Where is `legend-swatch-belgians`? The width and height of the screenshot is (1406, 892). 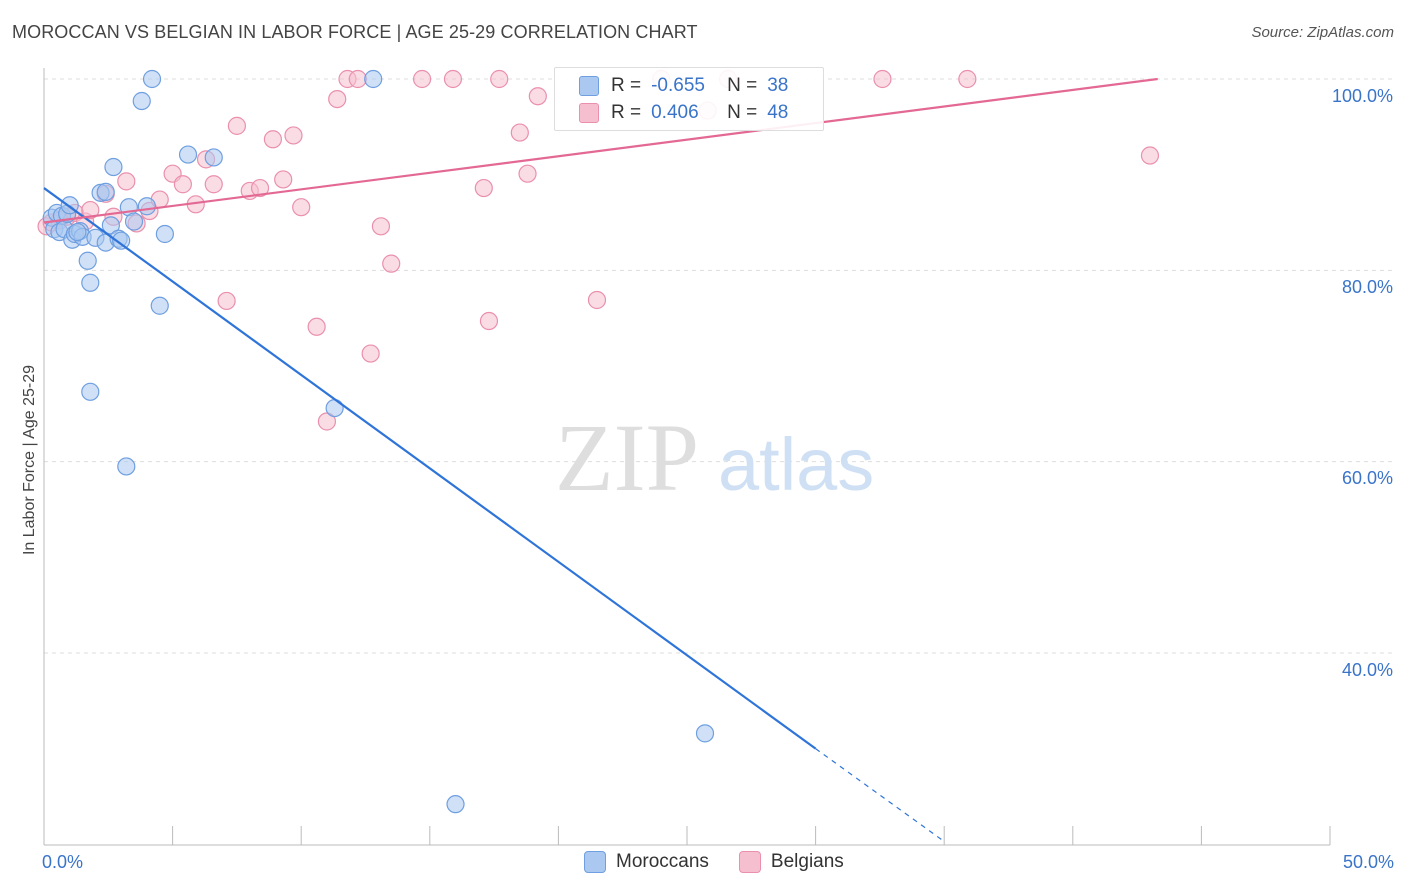 legend-swatch-belgians is located at coordinates (589, 113).